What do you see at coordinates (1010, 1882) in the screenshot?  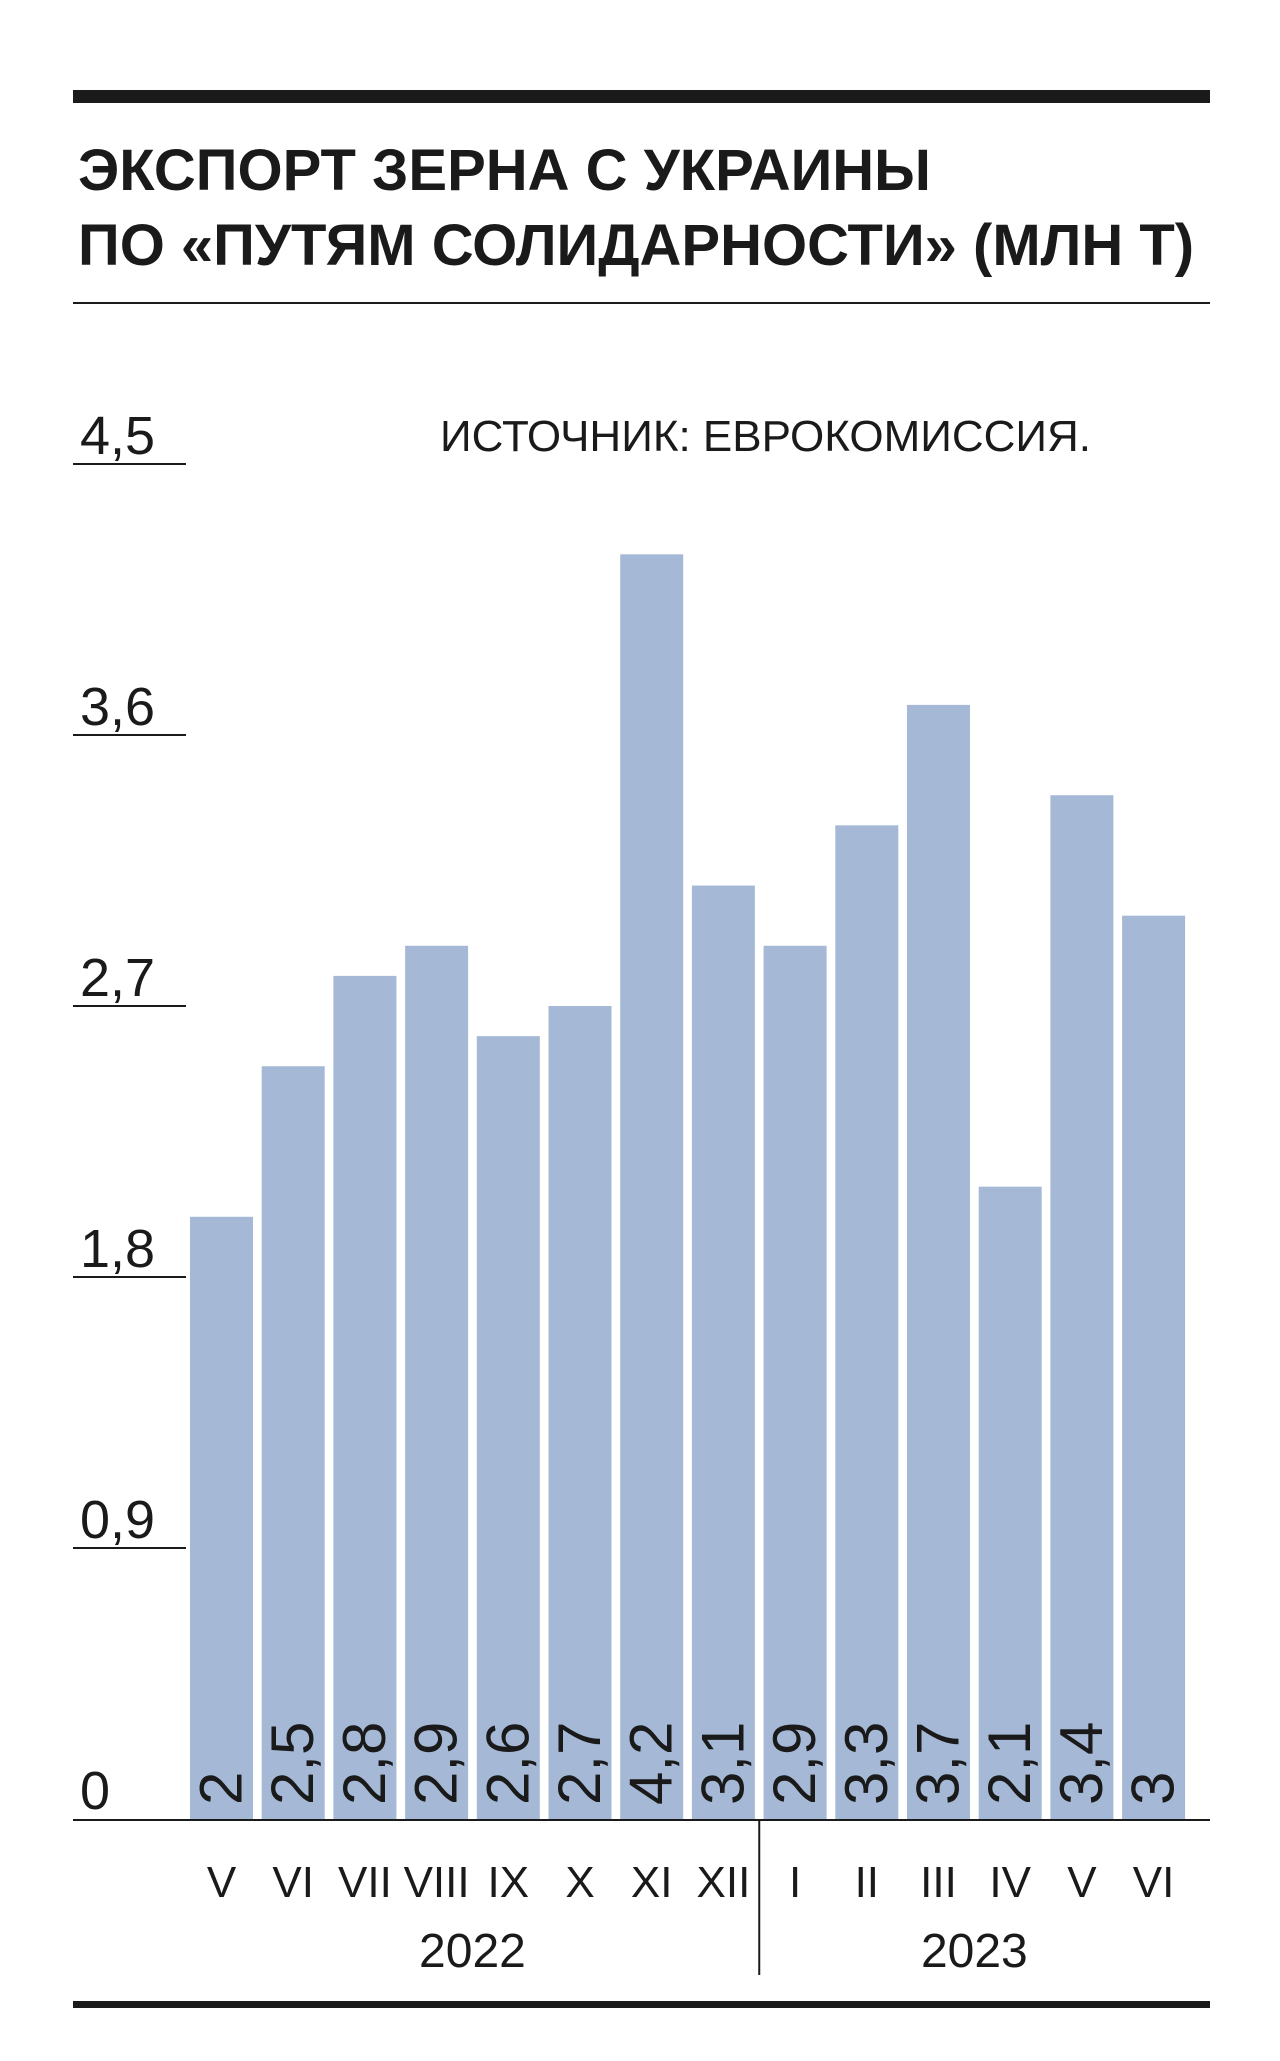 I see `x-tick-label: IV` at bounding box center [1010, 1882].